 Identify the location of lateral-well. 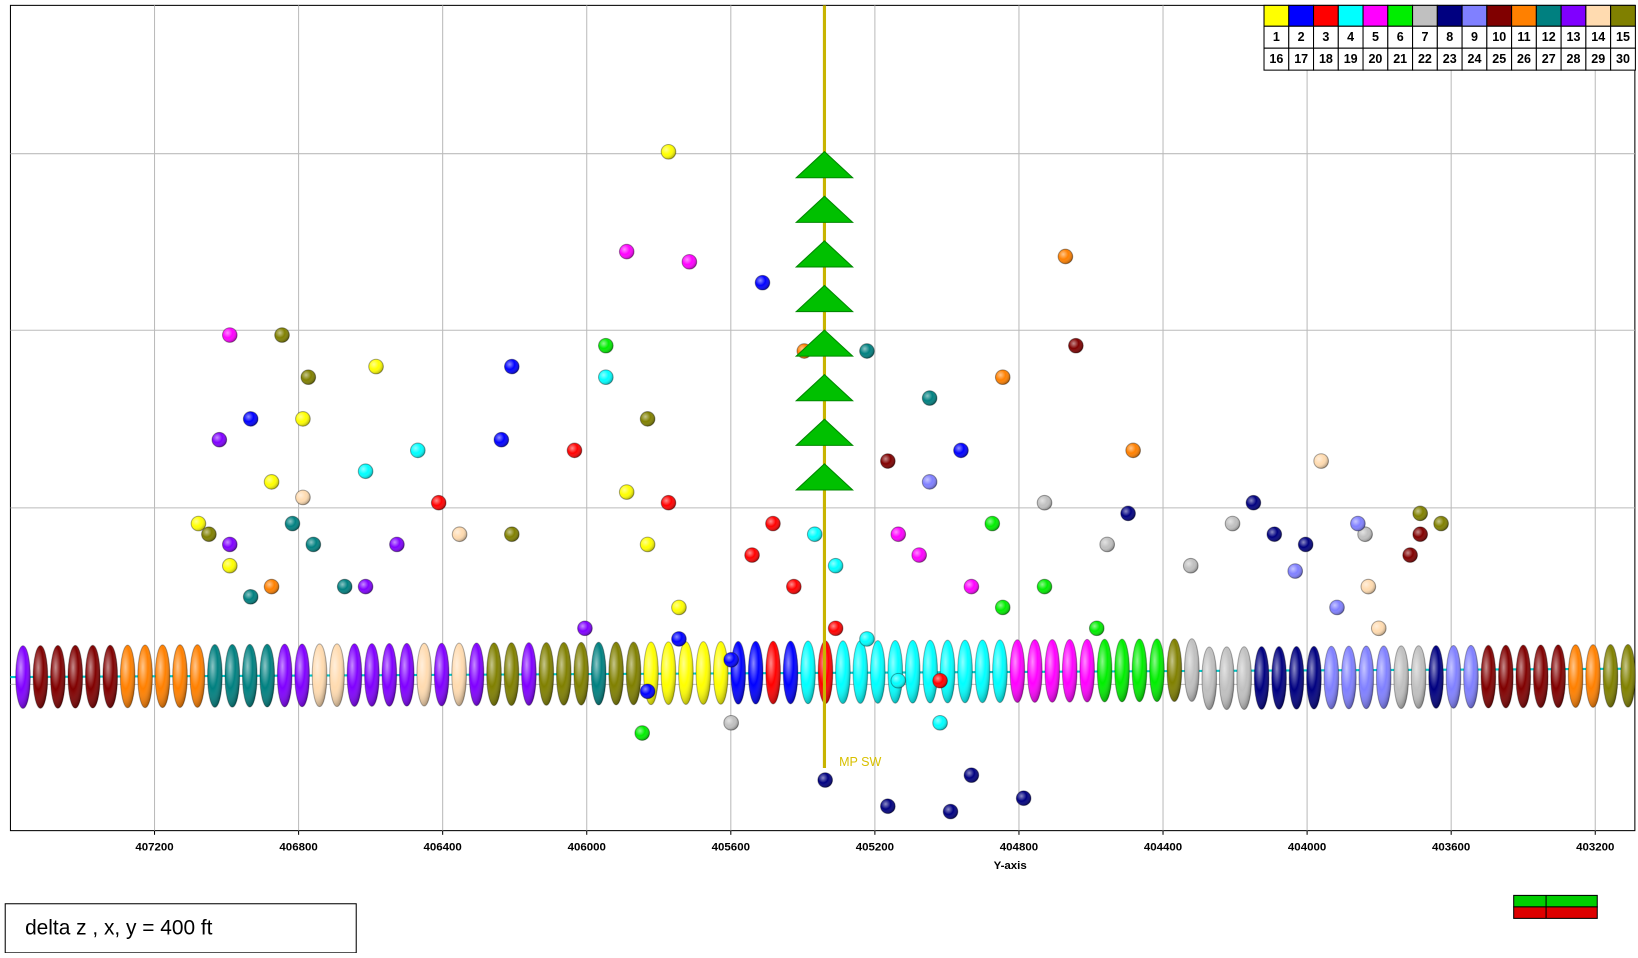
(823, 674).